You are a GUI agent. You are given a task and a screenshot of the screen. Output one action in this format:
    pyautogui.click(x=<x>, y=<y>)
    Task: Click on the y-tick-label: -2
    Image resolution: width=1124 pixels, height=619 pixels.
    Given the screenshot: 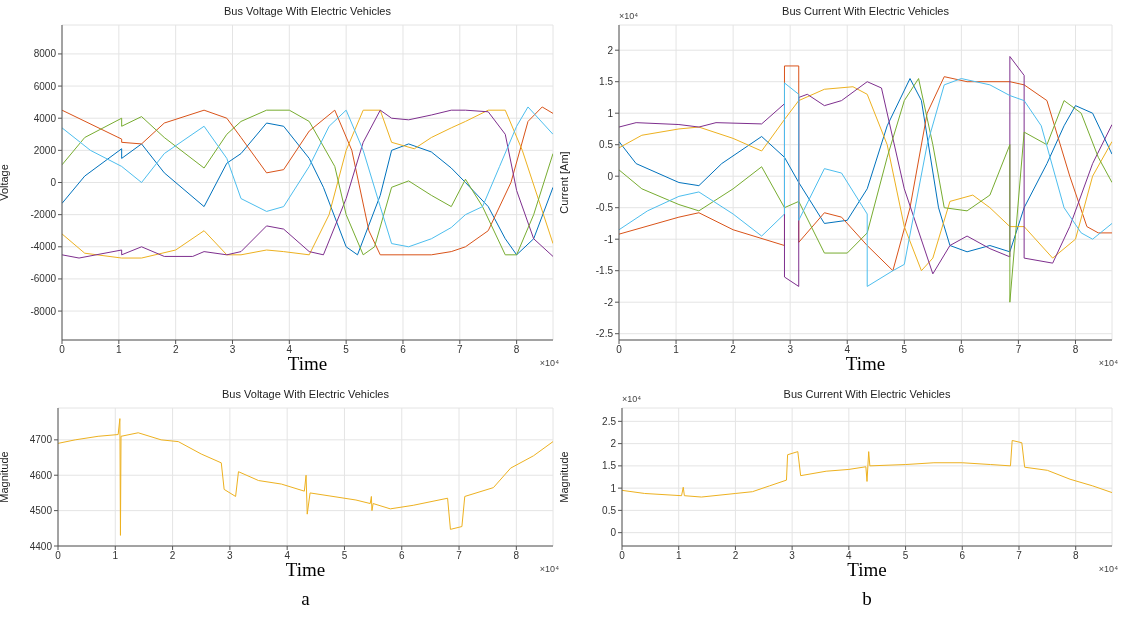 What is the action you would take?
    pyautogui.click(x=609, y=302)
    